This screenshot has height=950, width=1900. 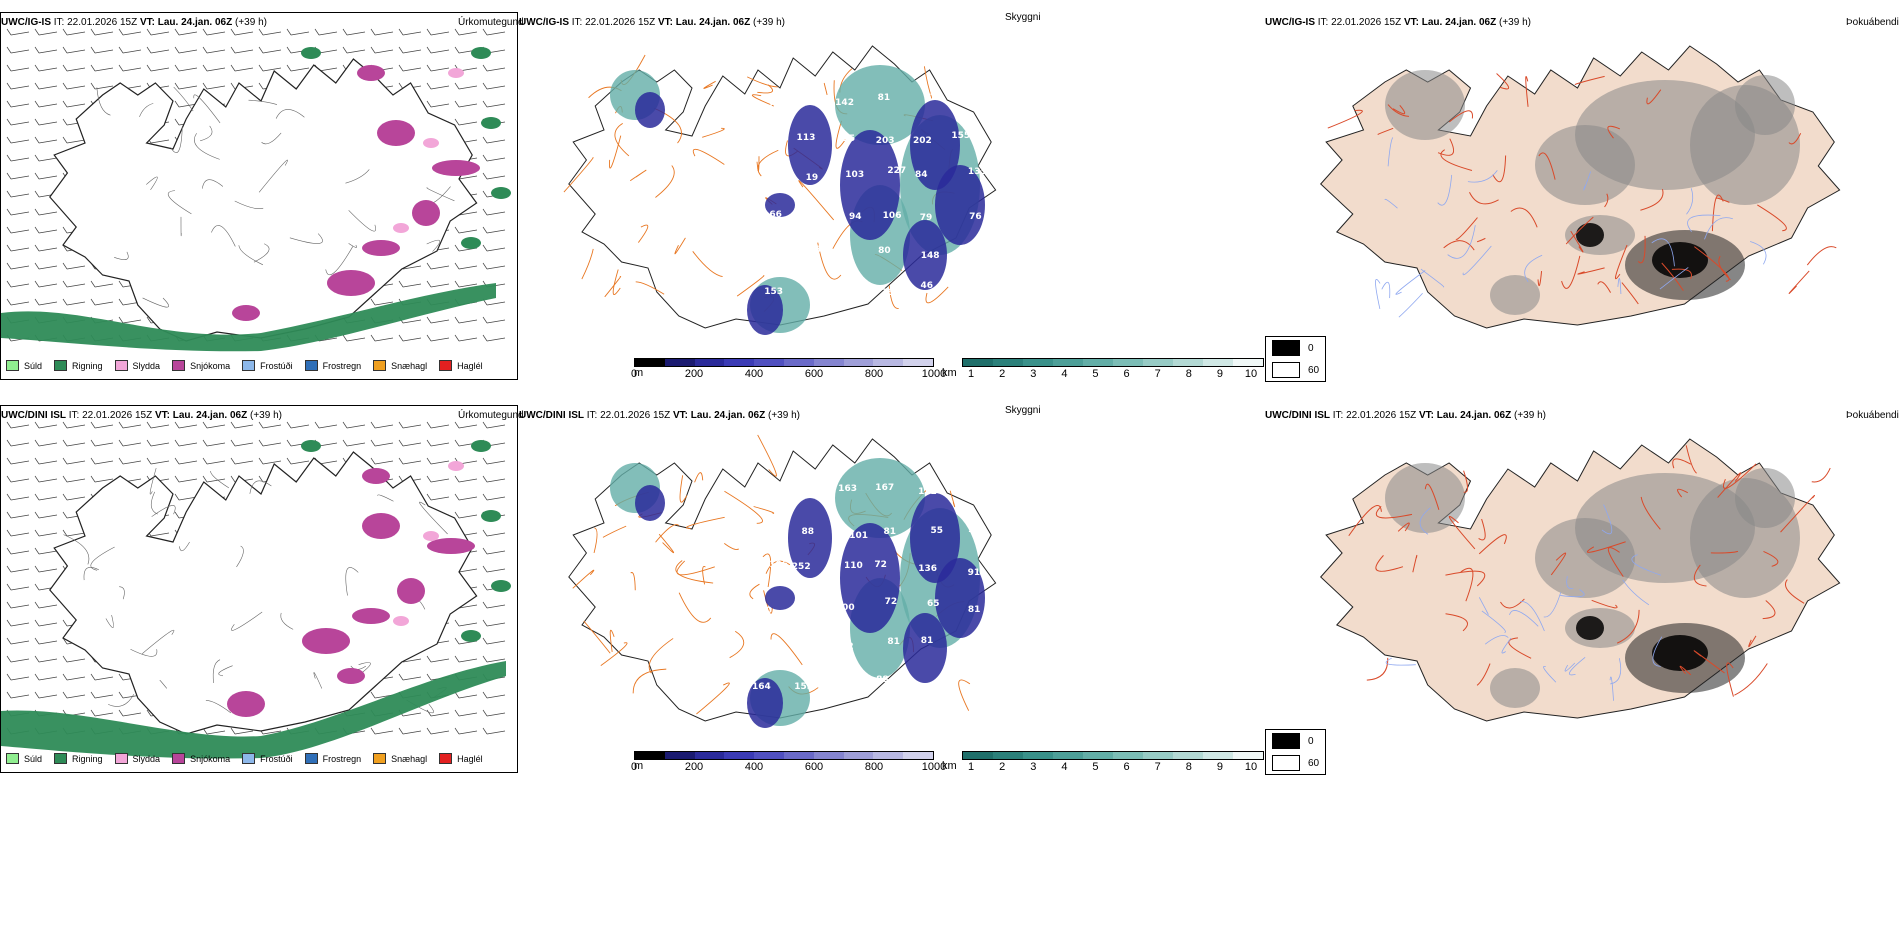 I want to click on vt-label: VT:, so click(x=147, y=22).